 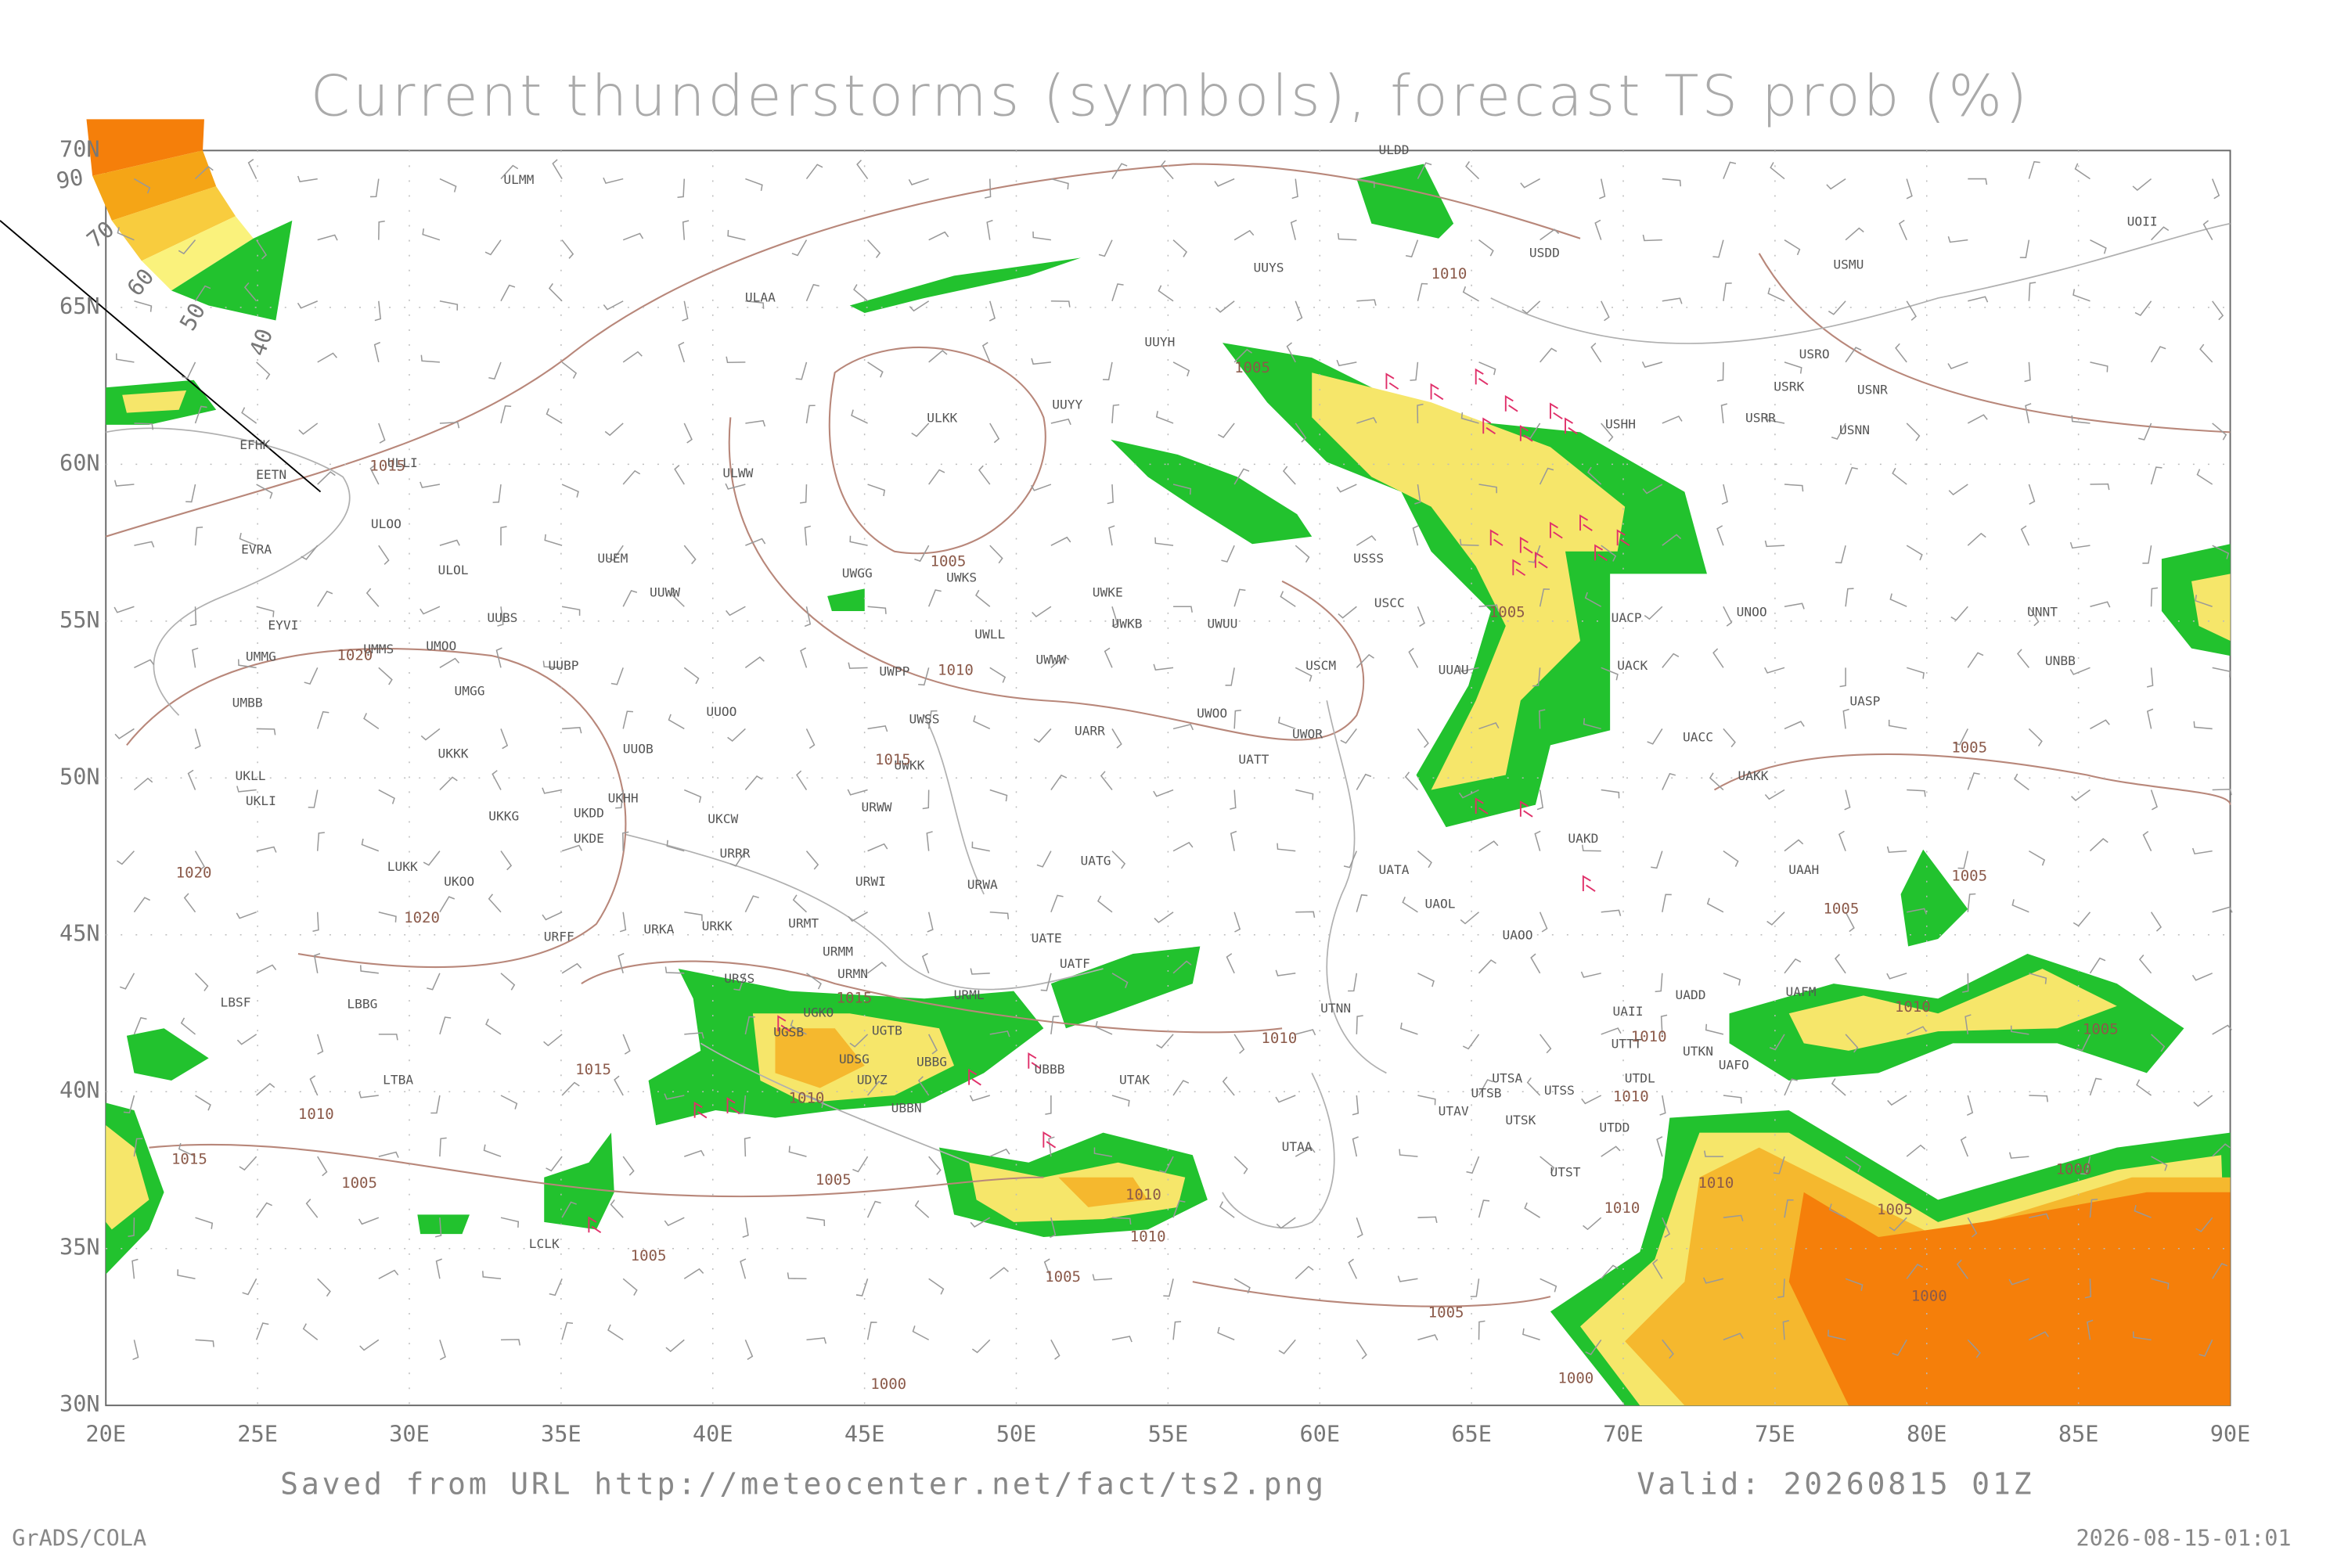 What do you see at coordinates (1545, 253) in the screenshot?
I see `station-label: USDD` at bounding box center [1545, 253].